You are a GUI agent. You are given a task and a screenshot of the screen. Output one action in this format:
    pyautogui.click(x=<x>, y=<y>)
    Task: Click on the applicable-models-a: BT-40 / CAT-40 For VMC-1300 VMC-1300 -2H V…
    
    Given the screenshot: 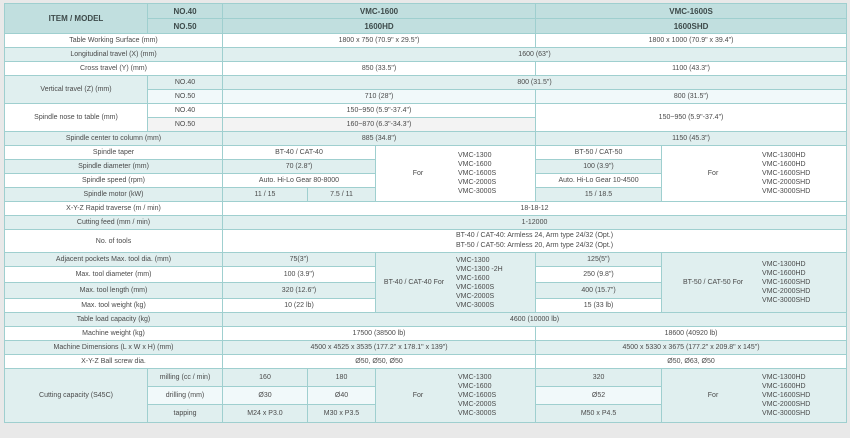 What is the action you would take?
    pyautogui.click(x=455, y=282)
    